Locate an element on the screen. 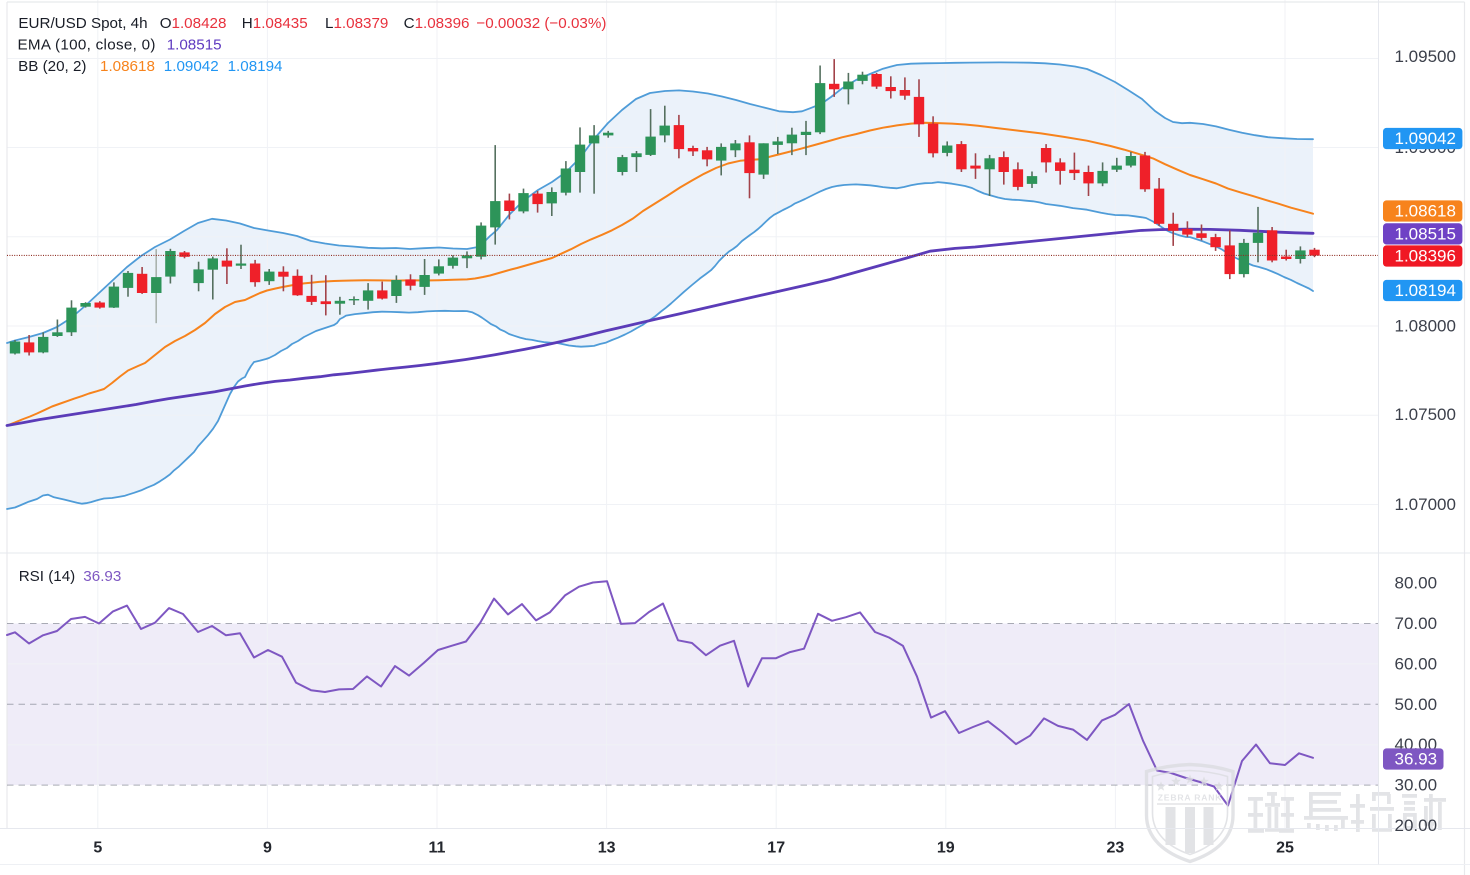  svg-text: 9 is located at coordinates (267, 848).